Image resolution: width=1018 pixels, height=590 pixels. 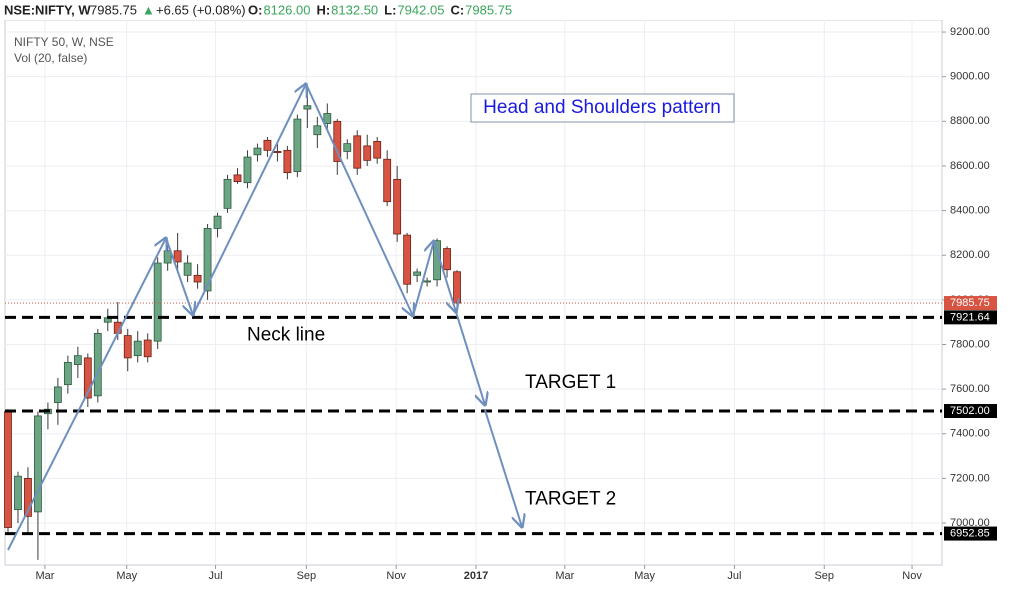 What do you see at coordinates (286, 9) in the screenshot?
I see `ohlc-value: 8126.00` at bounding box center [286, 9].